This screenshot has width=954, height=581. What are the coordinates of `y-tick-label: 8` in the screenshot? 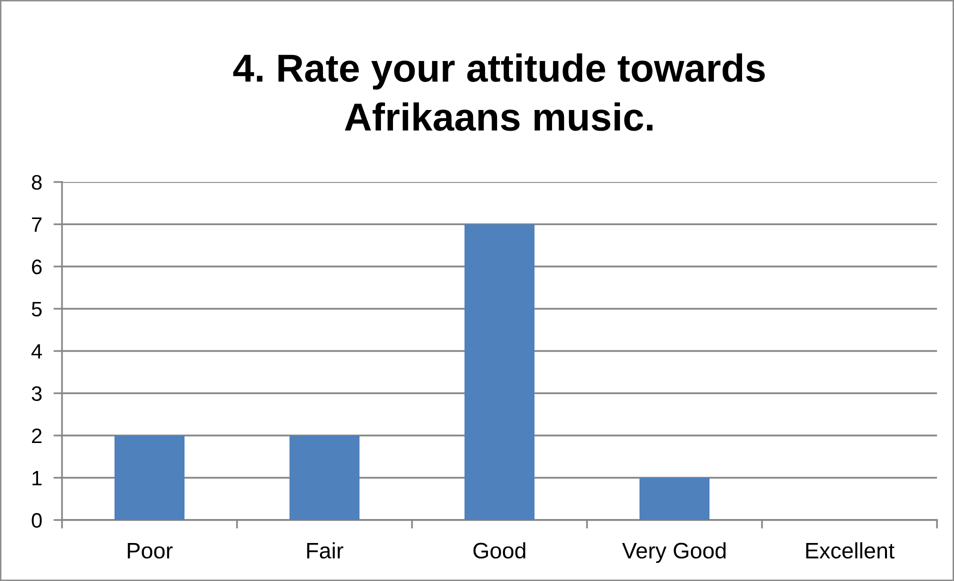 It's located at (37, 182).